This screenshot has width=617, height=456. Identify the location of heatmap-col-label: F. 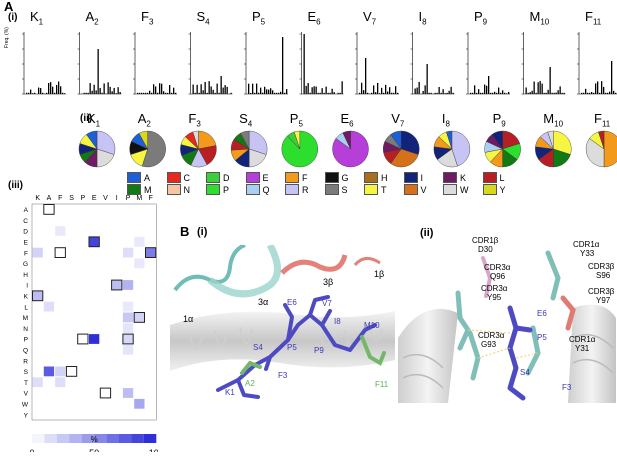
(151, 198).